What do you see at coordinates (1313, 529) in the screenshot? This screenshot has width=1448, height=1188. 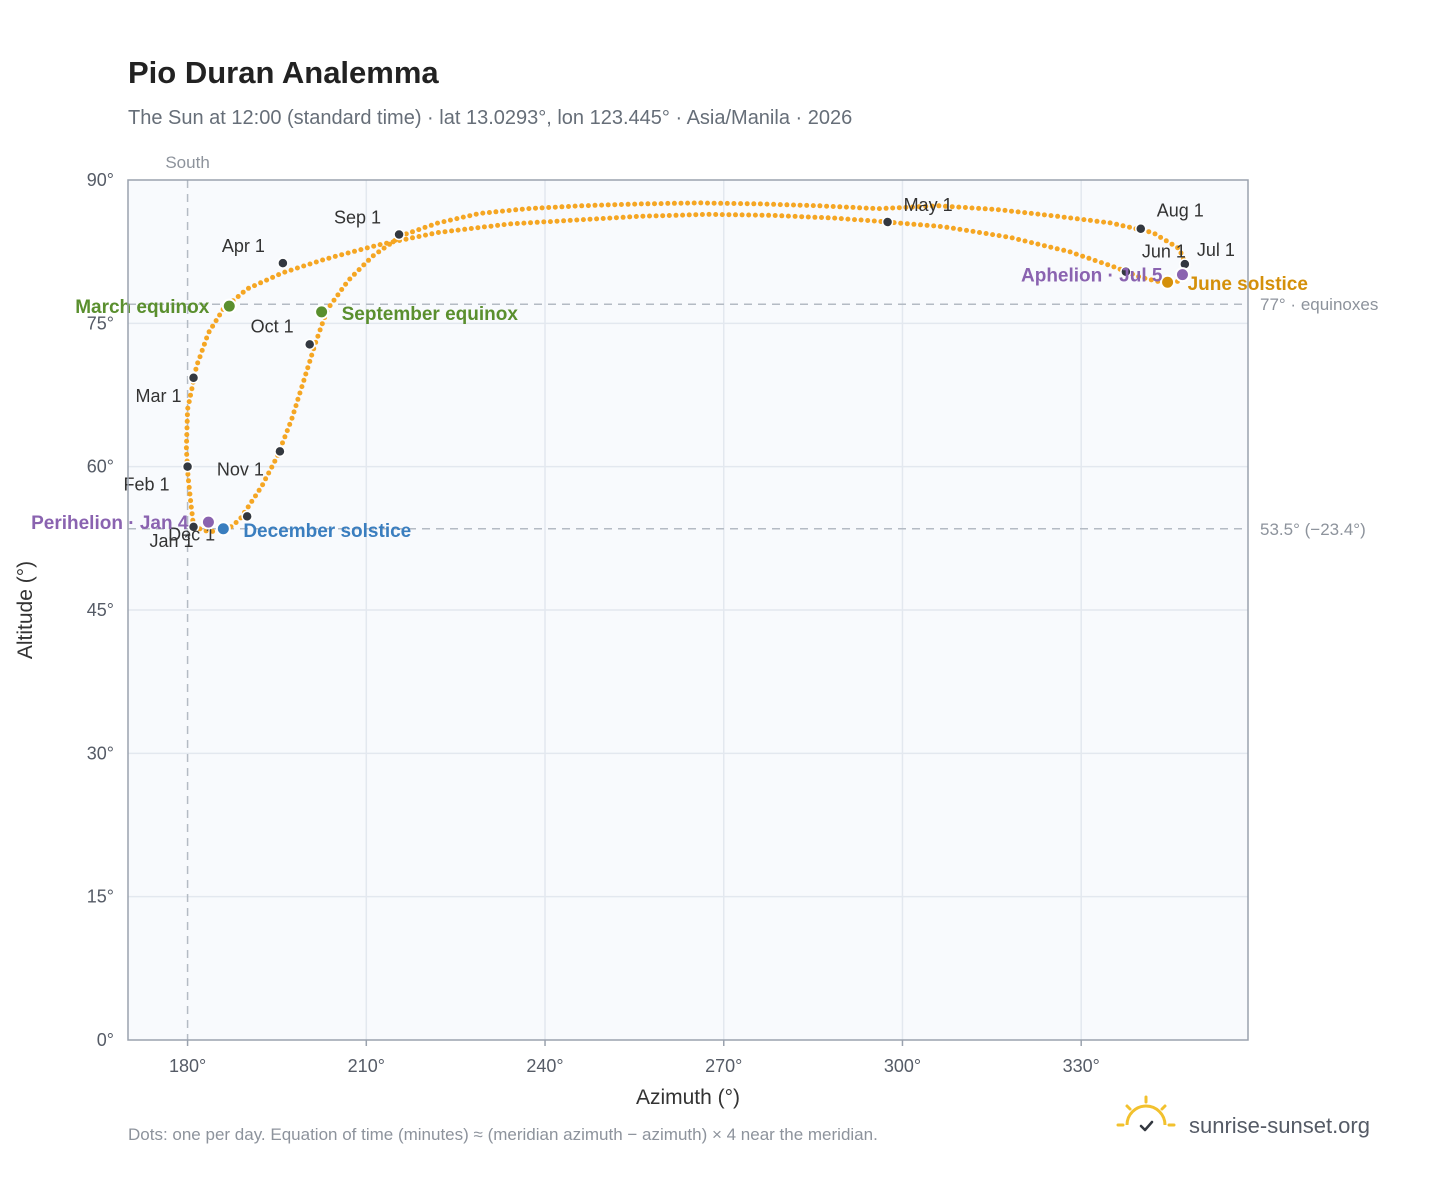 I see `reference-line-label: 53.5° (−23.4°)` at bounding box center [1313, 529].